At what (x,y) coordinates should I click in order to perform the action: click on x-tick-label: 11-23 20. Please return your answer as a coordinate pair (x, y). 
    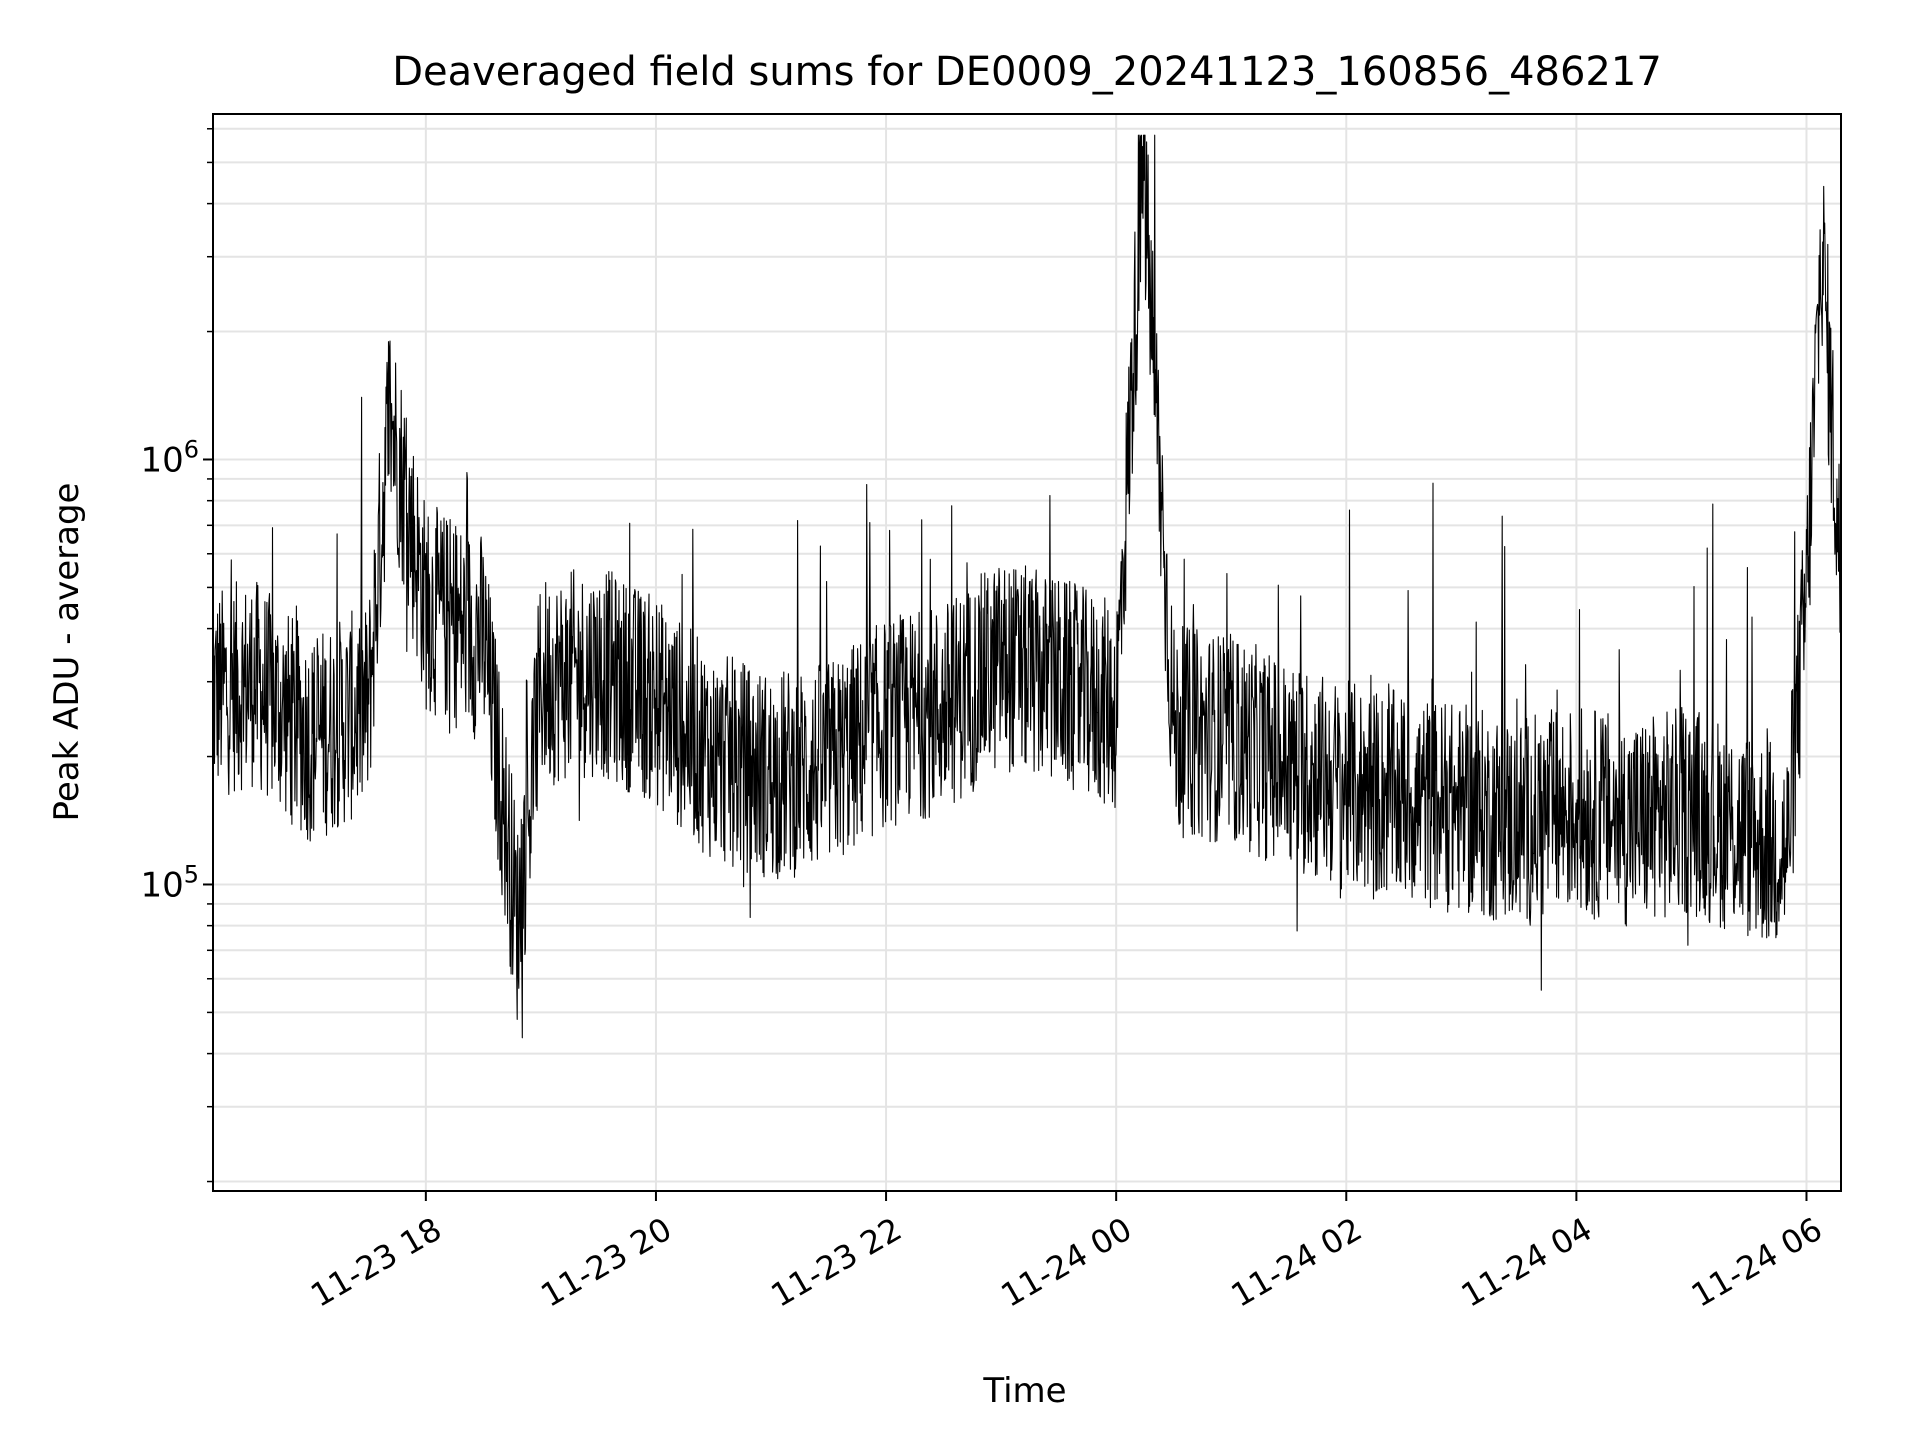
    Looking at the image, I should click on (606, 1262).